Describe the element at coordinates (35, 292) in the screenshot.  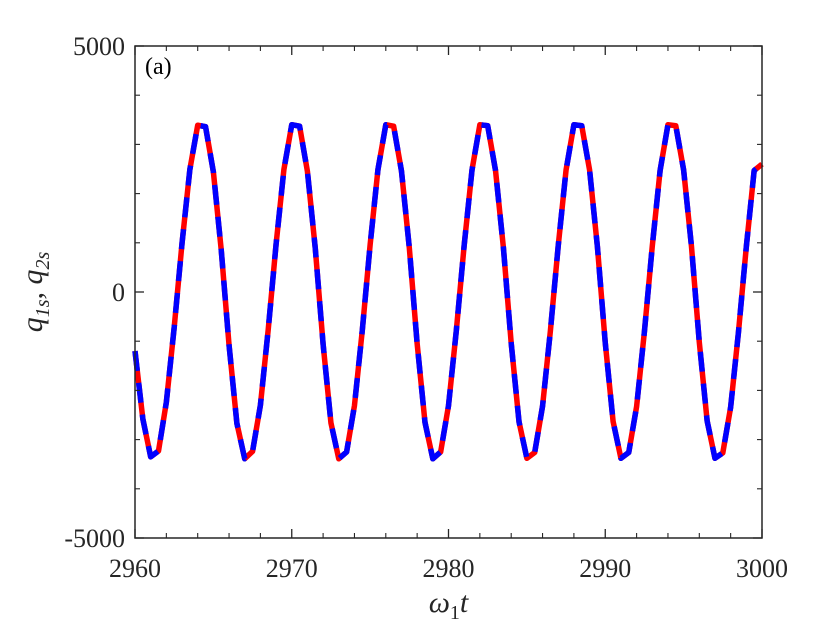
I see `y-axis-title: q1s, q2s` at that location.